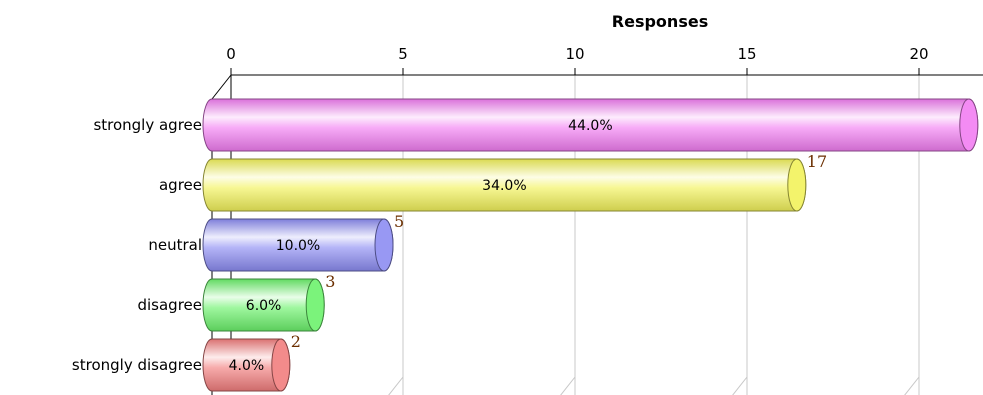  Describe the element at coordinates (590, 126) in the screenshot. I see `percent-label: 44.0%` at that location.